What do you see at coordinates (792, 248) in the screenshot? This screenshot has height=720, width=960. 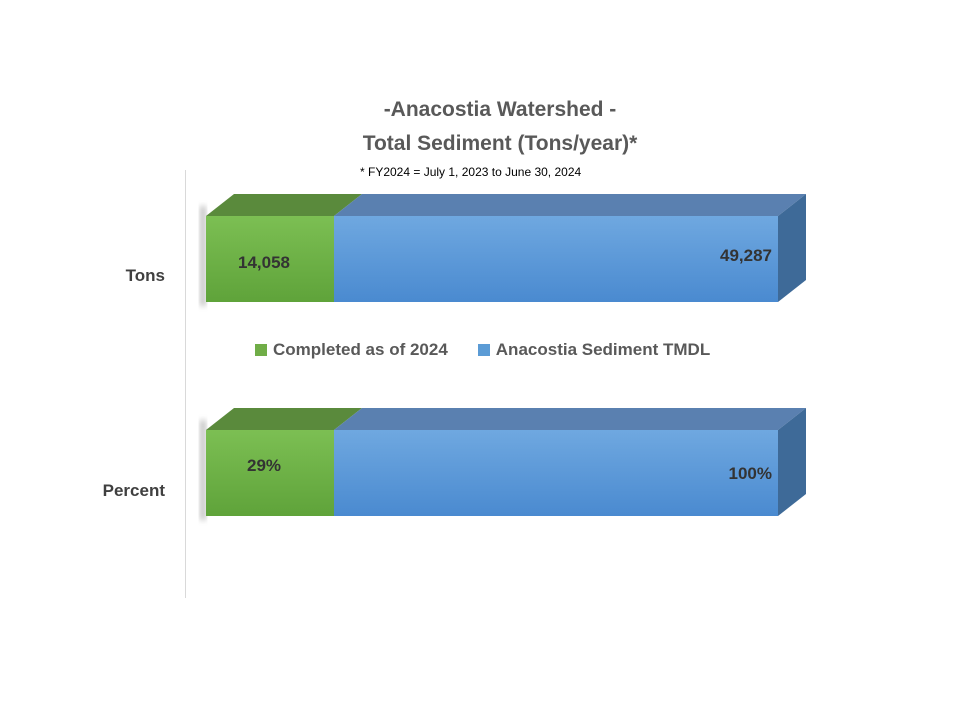 I see `bar-side-tmdl-tons` at bounding box center [792, 248].